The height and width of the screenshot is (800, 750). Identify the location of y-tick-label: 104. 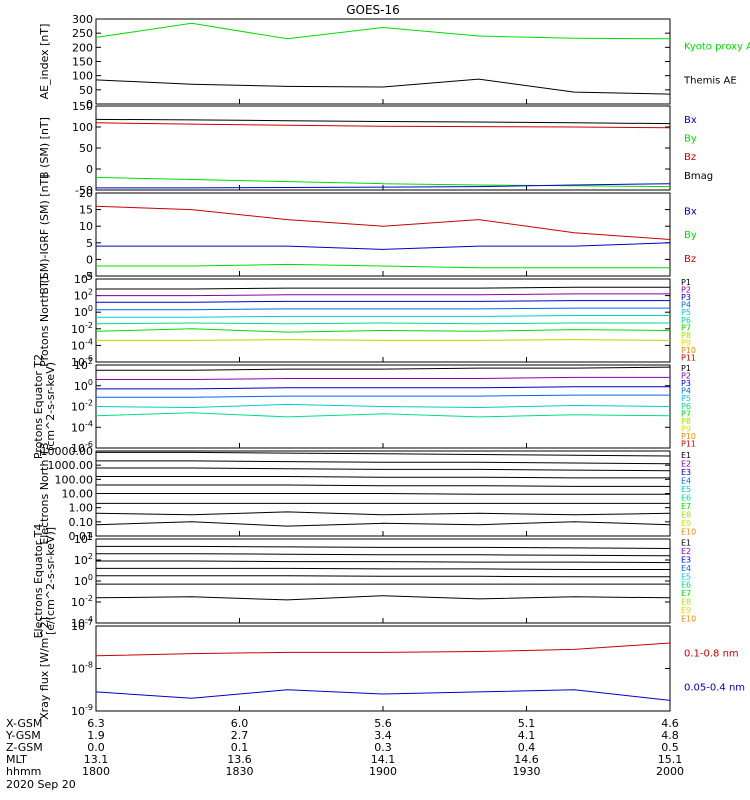
(83, 278).